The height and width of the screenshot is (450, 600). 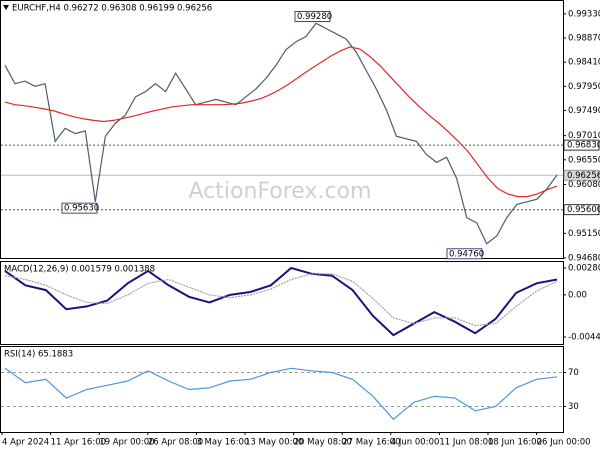 I want to click on x-tick-label: 18 Jun 16:00, so click(x=515, y=443).